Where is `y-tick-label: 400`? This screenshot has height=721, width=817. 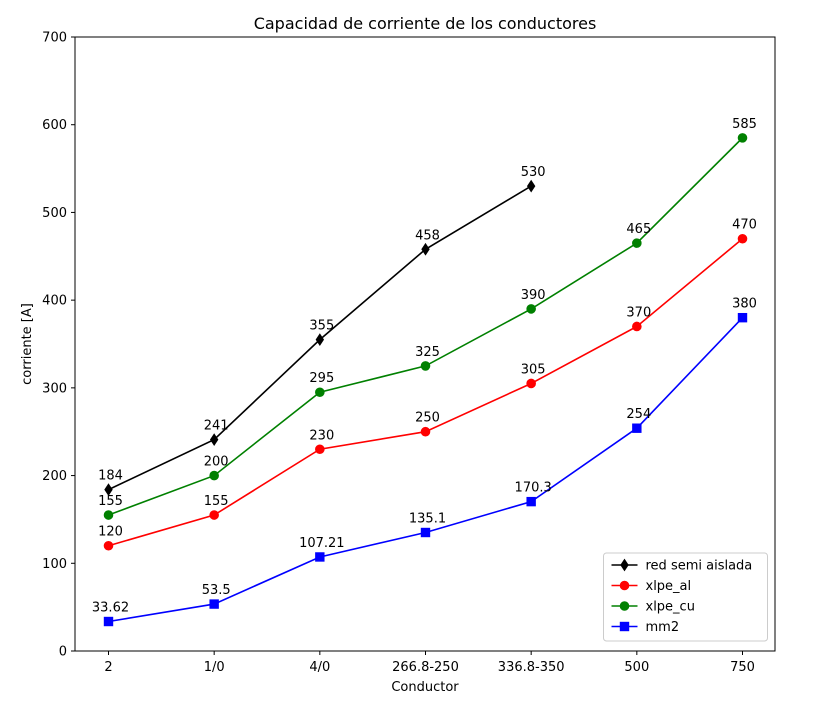
y-tick-label: 400 is located at coordinates (54, 301).